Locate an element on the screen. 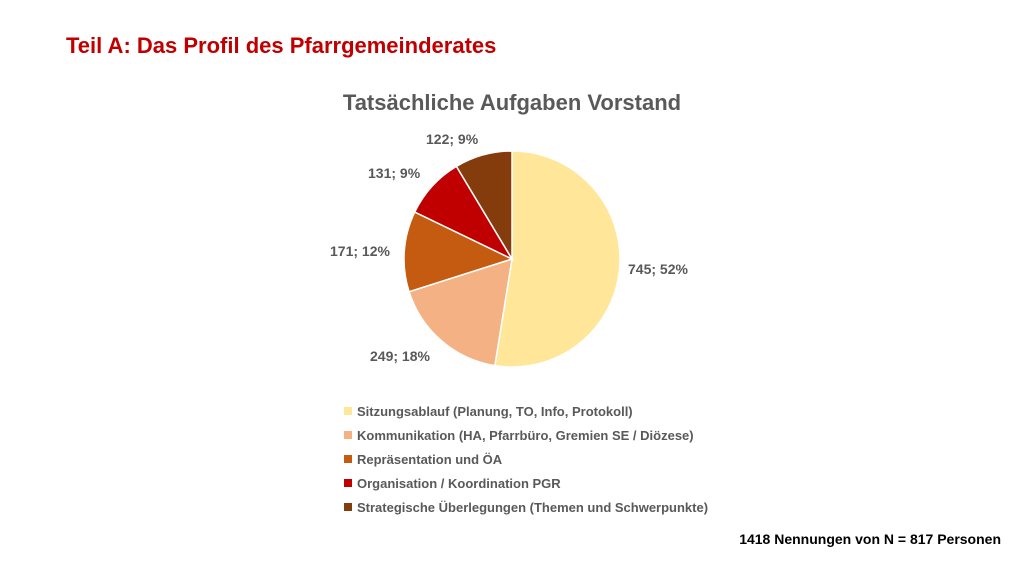  data-label-1: 745; 52% is located at coordinates (658, 269).